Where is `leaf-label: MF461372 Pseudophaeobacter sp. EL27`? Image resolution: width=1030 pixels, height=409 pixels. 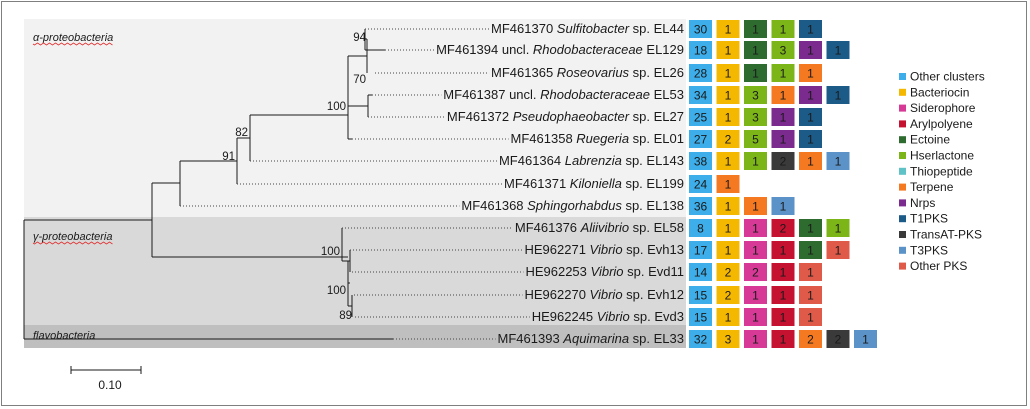 leaf-label: MF461372 Pseudophaeobacter sp. EL27 is located at coordinates (565, 116).